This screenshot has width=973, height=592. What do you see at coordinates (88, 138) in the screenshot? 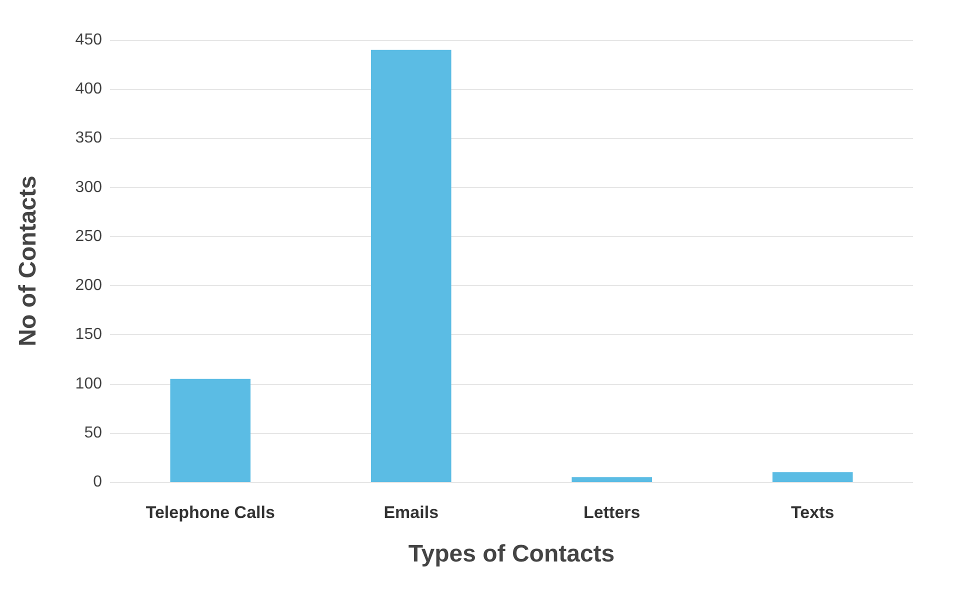
I see `y-tick-label: 350` at bounding box center [88, 138].